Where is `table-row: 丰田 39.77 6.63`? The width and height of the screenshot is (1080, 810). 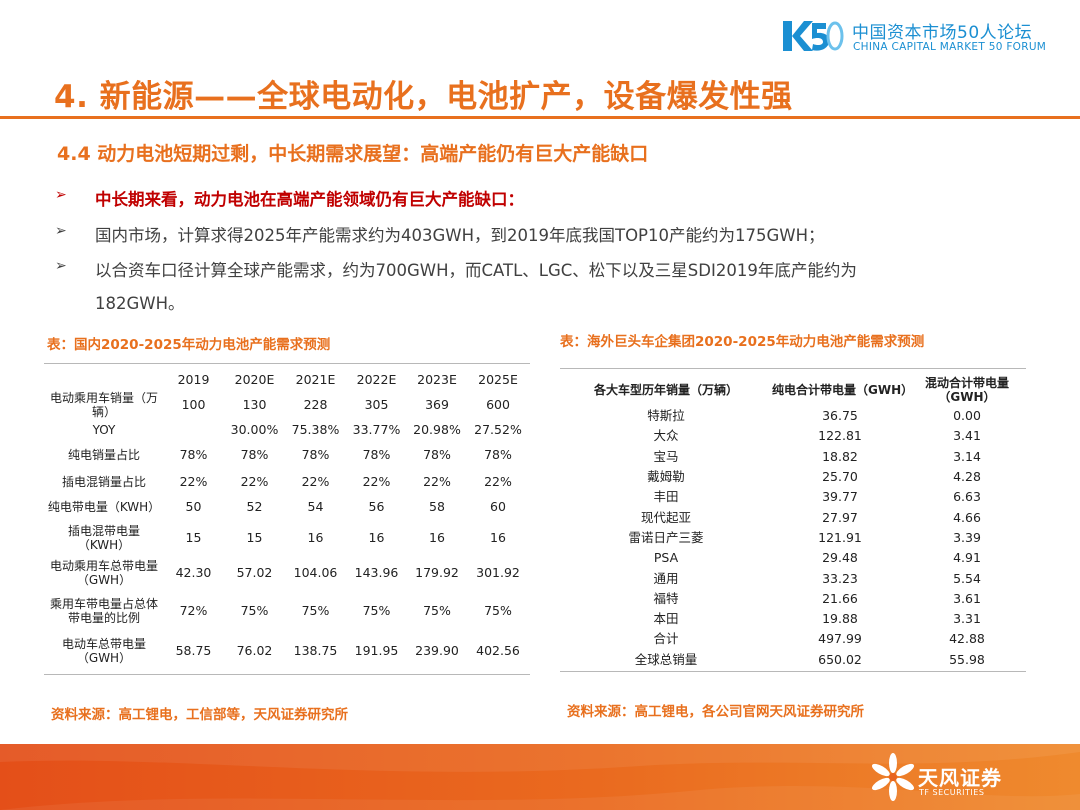
table-row: 丰田 39.77 6.63 is located at coordinates (793, 497).